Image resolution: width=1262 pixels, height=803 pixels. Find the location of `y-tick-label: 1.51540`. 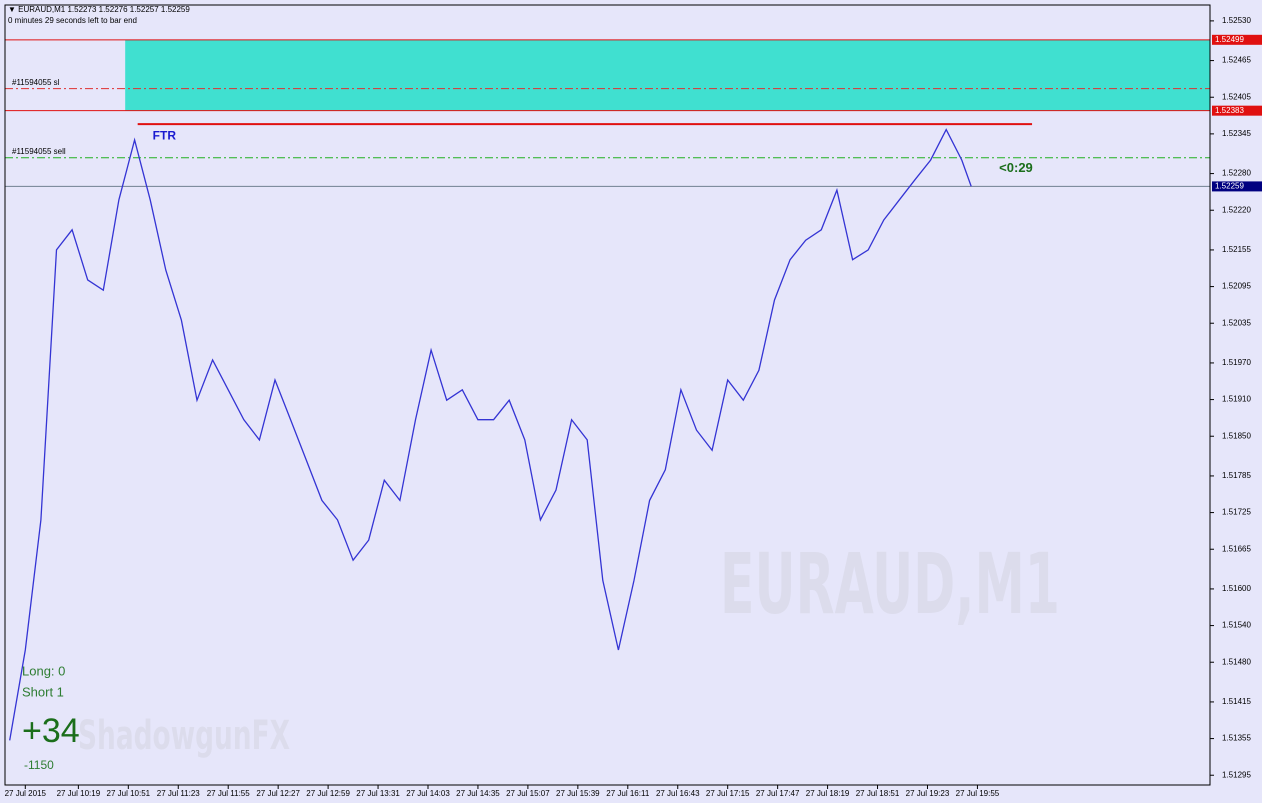

y-tick-label: 1.51540 is located at coordinates (1236, 625).